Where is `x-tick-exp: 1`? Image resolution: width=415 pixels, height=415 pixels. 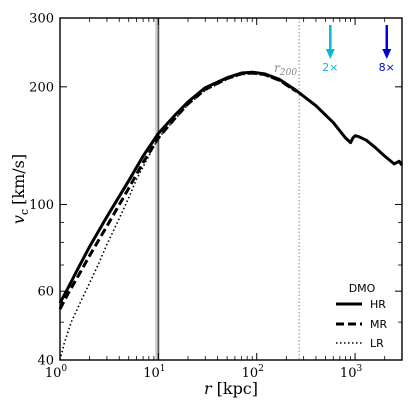
x-tick-exp: 1 is located at coordinates (163, 369).